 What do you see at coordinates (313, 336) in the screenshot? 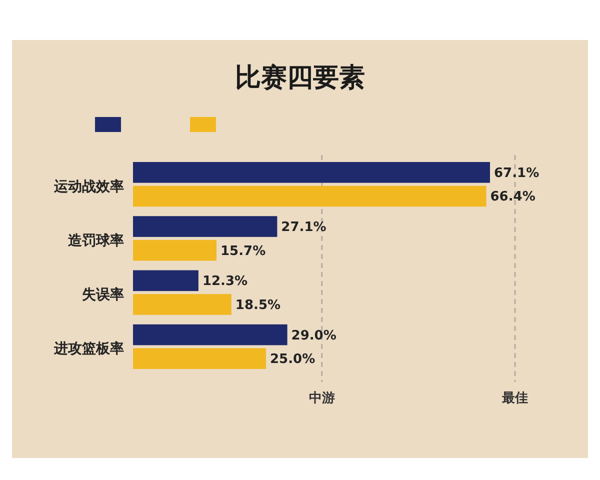
I see `data-label: 29.0%` at bounding box center [313, 336].